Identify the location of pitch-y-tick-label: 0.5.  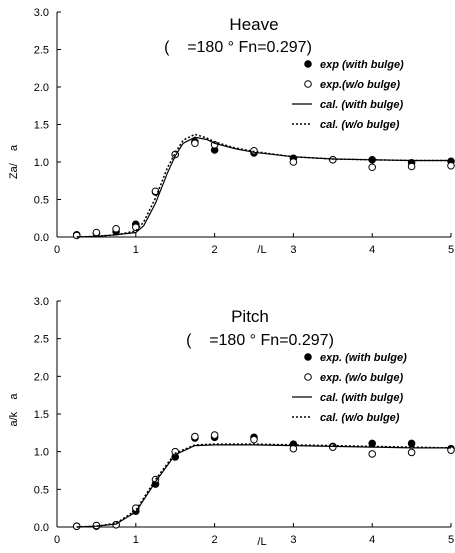
(41, 490).